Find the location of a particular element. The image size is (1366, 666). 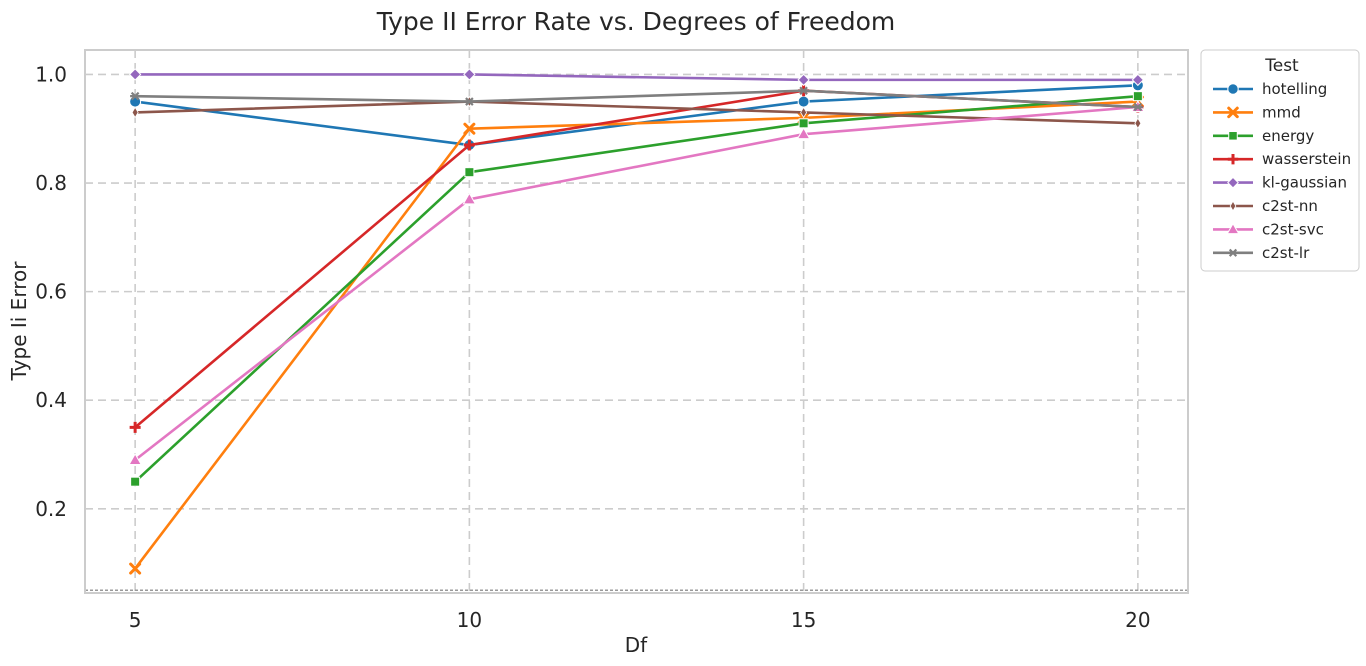

series-kl-gaussian is located at coordinates (636, 77).